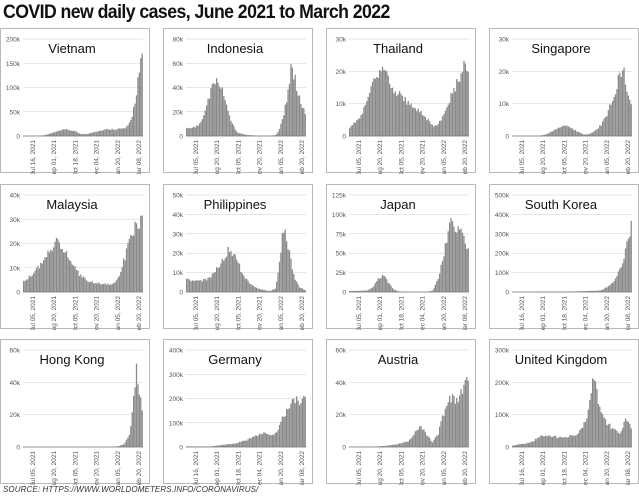 This screenshot has height=498, width=639. Describe the element at coordinates (238, 157) in the screenshot. I see `x-tick-label: Oct 05, 2021` at that location.